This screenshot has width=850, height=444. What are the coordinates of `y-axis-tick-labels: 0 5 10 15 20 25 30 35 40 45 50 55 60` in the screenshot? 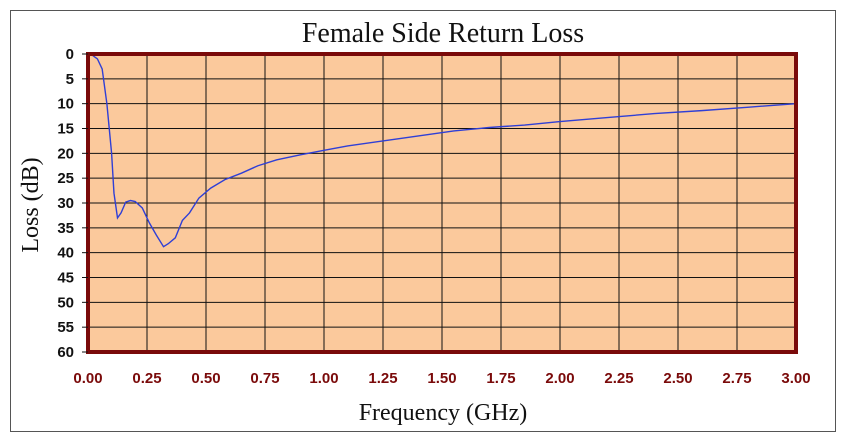 It's located at (72, 203).